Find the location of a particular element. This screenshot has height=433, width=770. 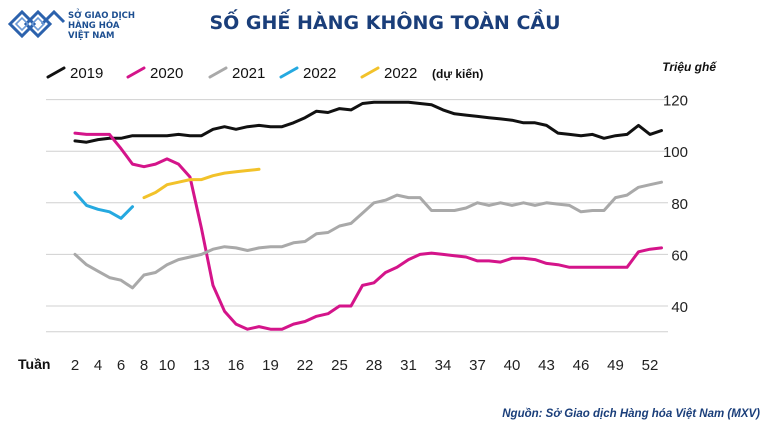

logo-line-2: HÀNG HÓA is located at coordinates (94, 26).